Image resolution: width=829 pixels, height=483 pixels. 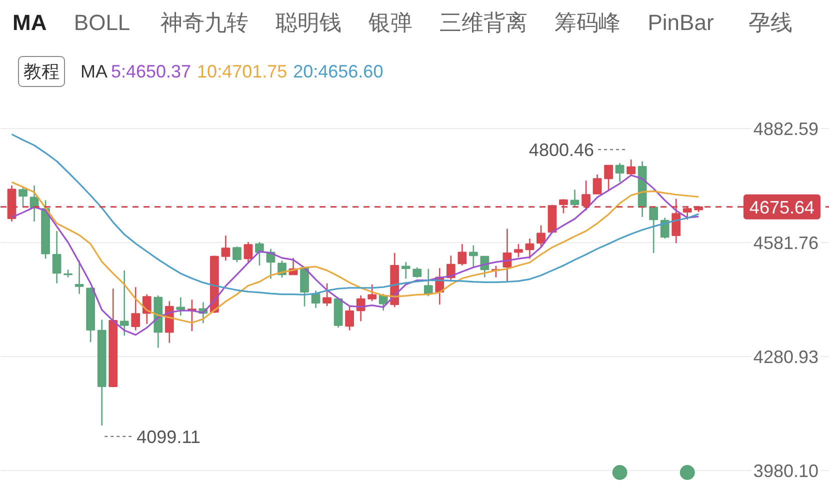 What do you see at coordinates (204, 22) in the screenshot?
I see `annotation: 神奇九转` at bounding box center [204, 22].